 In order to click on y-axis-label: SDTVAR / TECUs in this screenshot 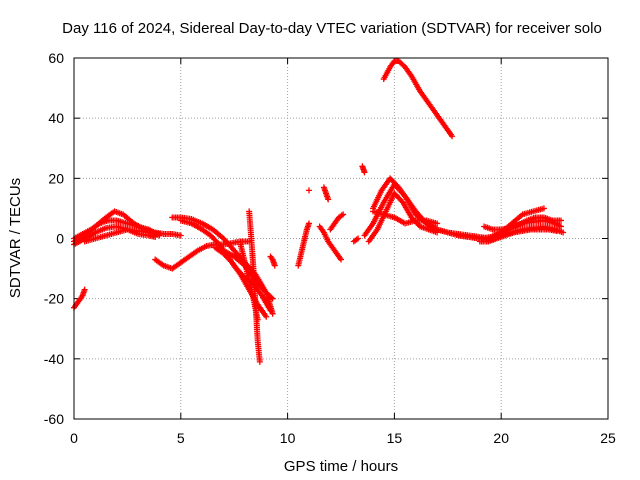, I will do `click(15, 238)`.